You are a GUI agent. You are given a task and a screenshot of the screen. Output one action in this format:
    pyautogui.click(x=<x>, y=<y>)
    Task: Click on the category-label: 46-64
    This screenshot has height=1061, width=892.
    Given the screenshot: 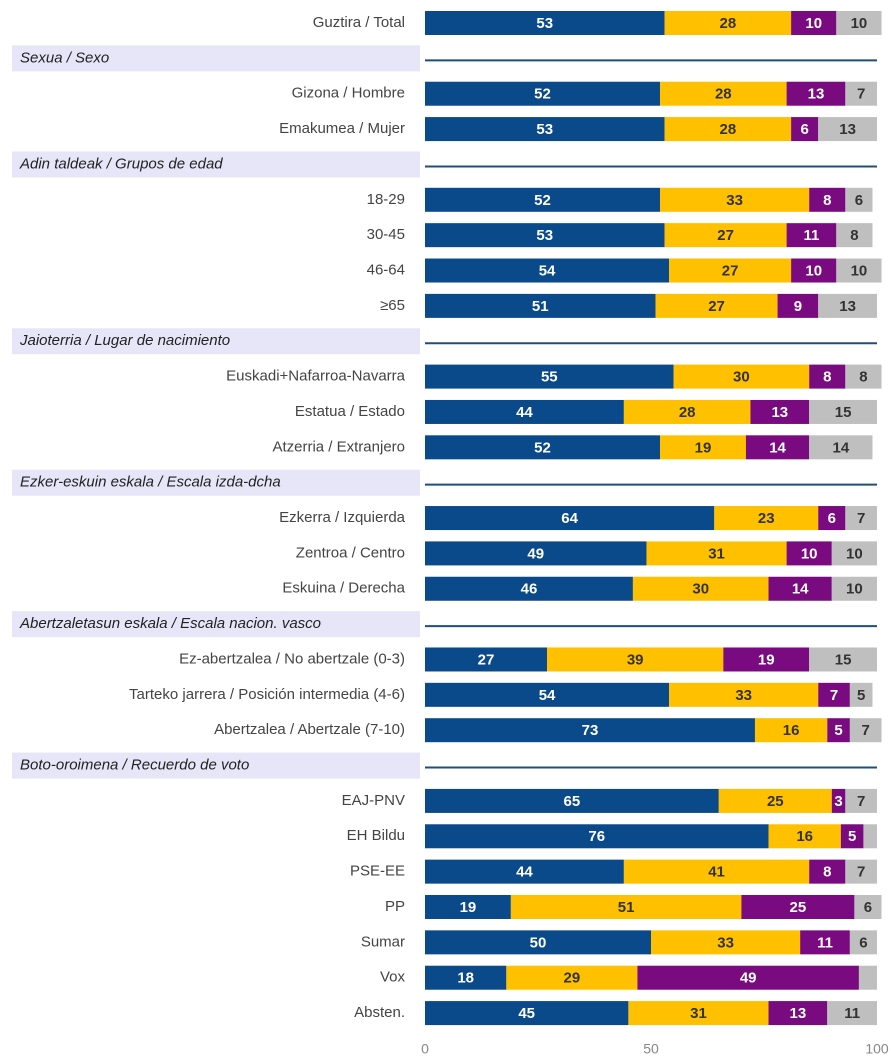 What is the action you would take?
    pyautogui.click(x=386, y=269)
    